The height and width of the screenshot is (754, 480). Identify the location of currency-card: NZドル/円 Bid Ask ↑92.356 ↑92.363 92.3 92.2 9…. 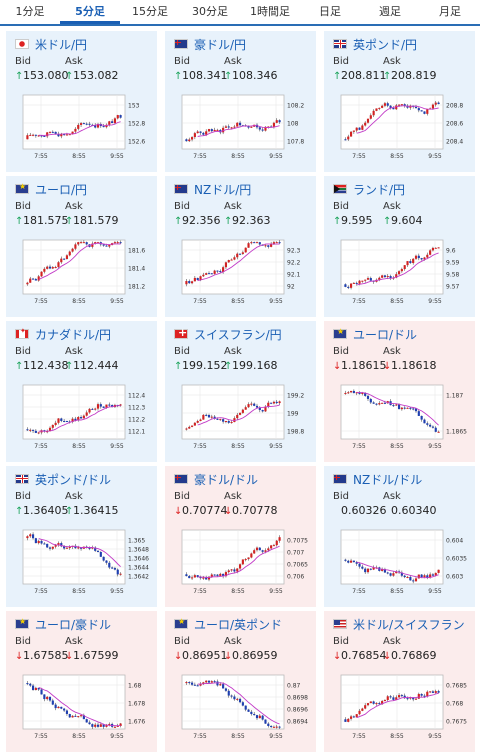
(240, 246).